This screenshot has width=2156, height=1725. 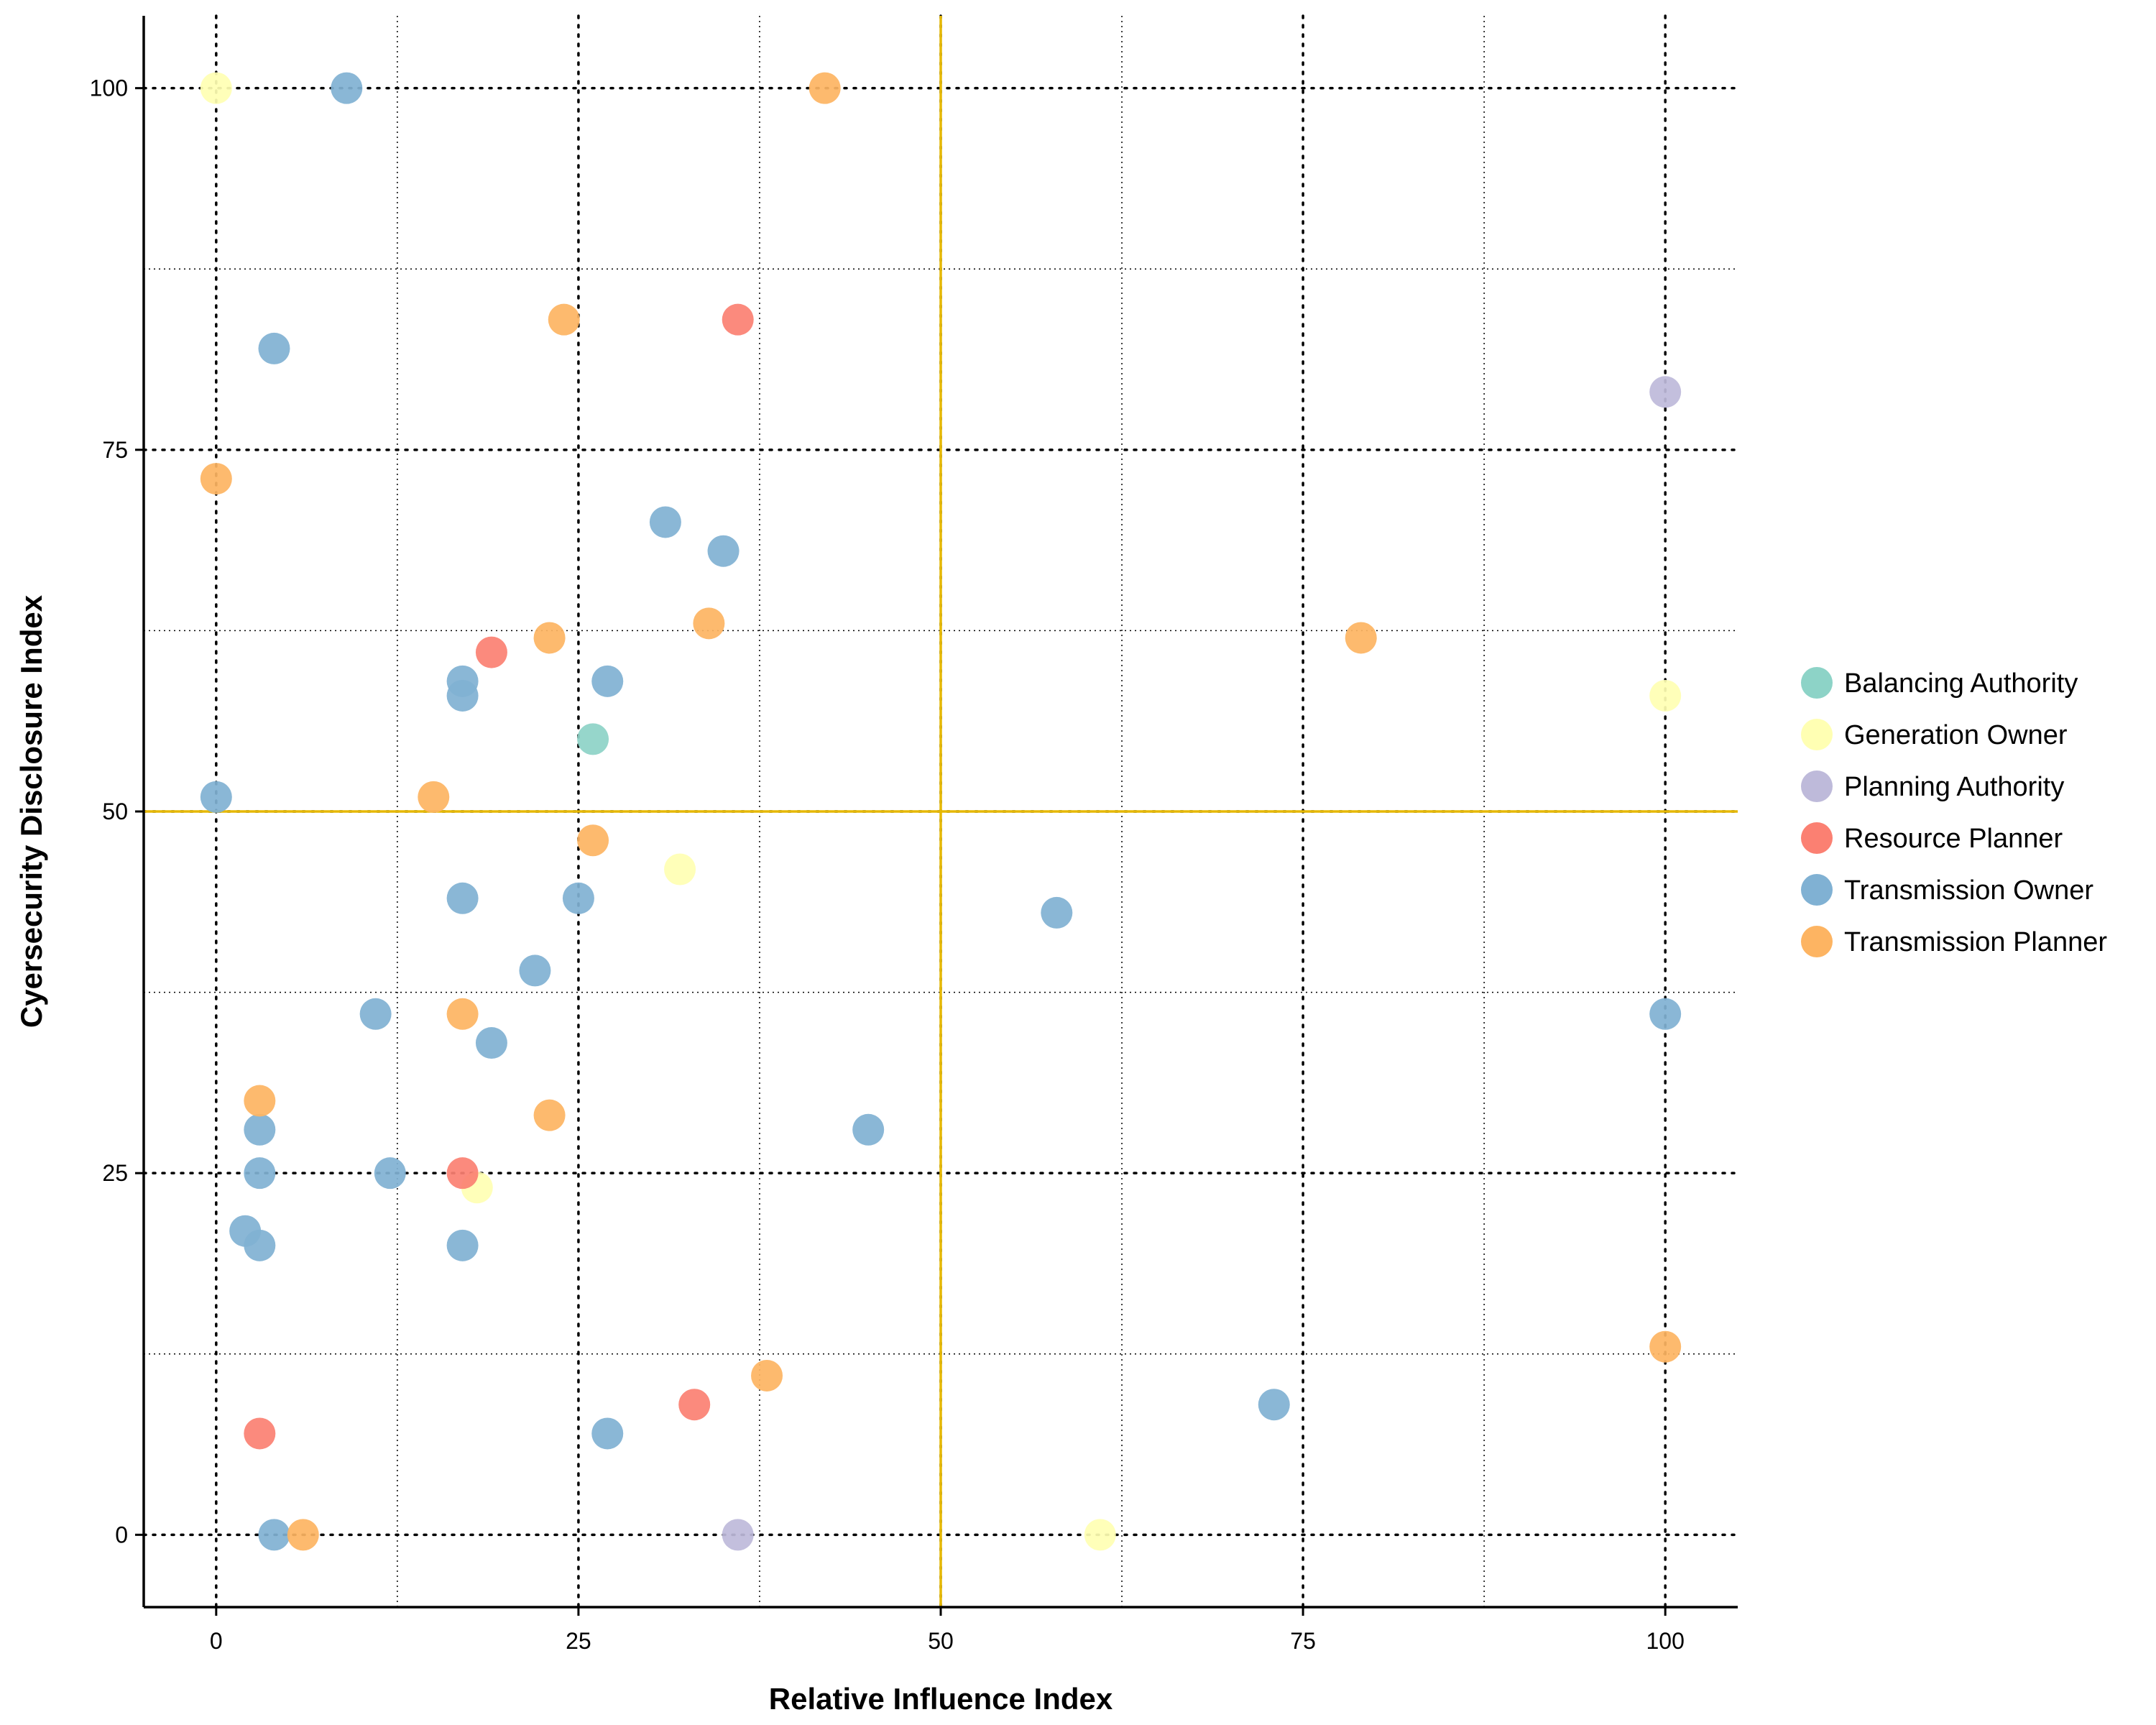 What do you see at coordinates (941, 1699) in the screenshot?
I see `x-axis-title: Relative Influence Index` at bounding box center [941, 1699].